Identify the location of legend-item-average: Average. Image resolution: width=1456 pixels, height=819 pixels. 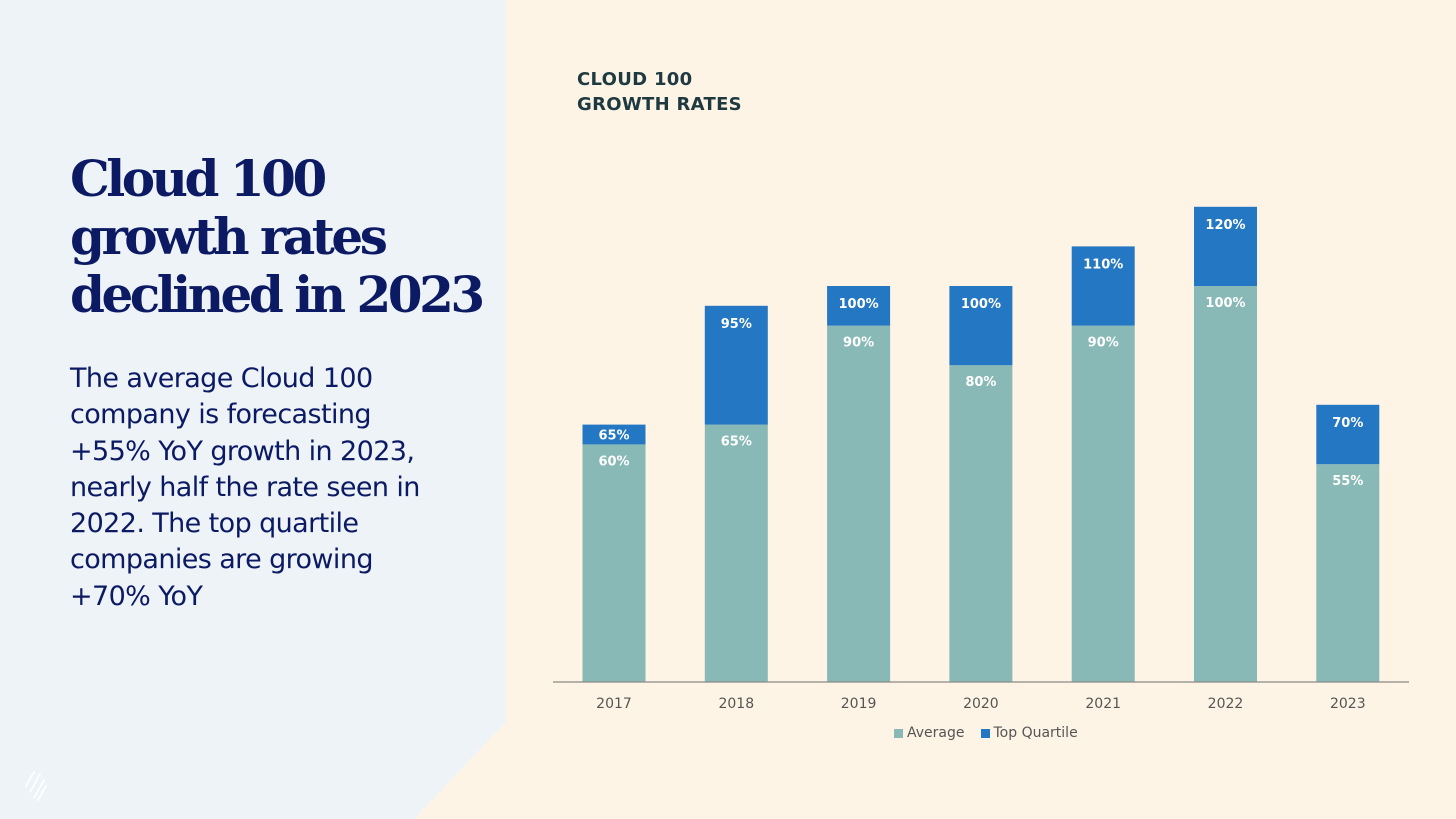
(929, 733).